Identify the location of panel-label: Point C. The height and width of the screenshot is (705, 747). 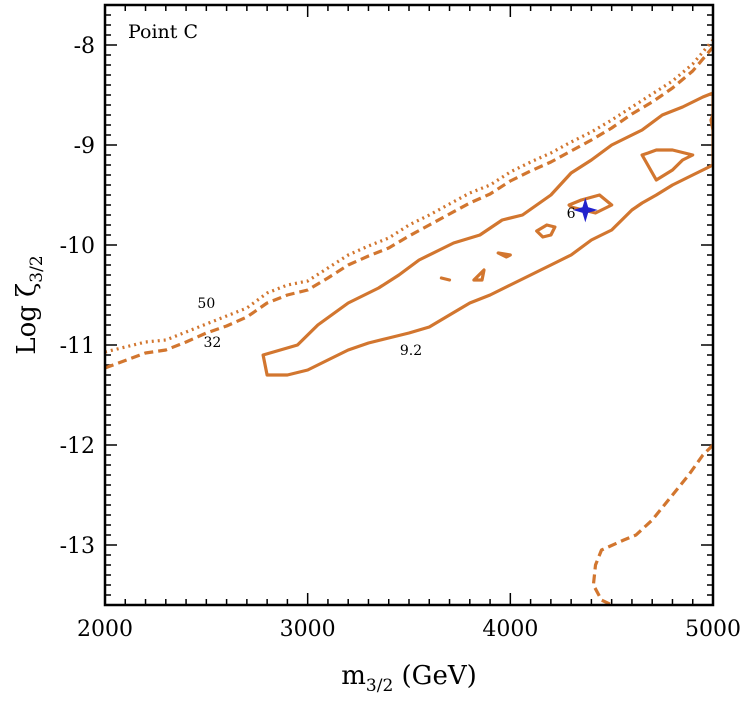
(163, 32).